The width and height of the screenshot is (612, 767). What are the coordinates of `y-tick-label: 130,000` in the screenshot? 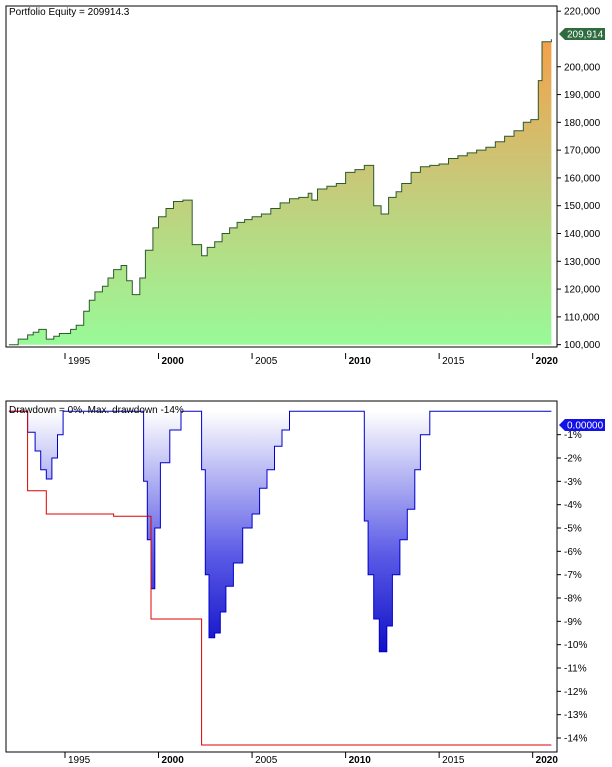 It's located at (582, 262).